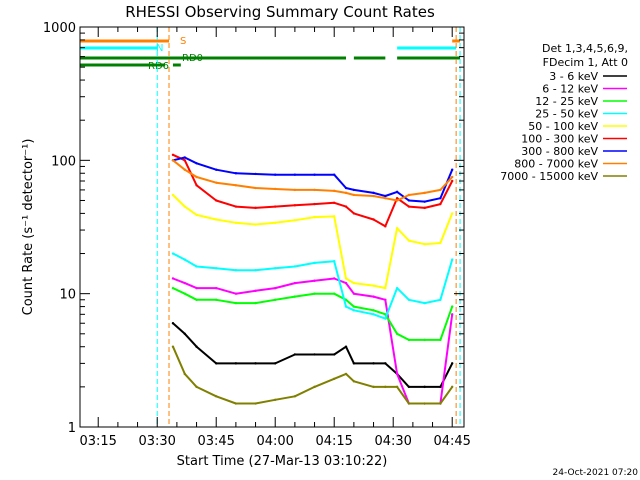 The width and height of the screenshot is (640, 480). Describe the element at coordinates (158, 66) in the screenshot. I see `flag-label: RD6` at that location.